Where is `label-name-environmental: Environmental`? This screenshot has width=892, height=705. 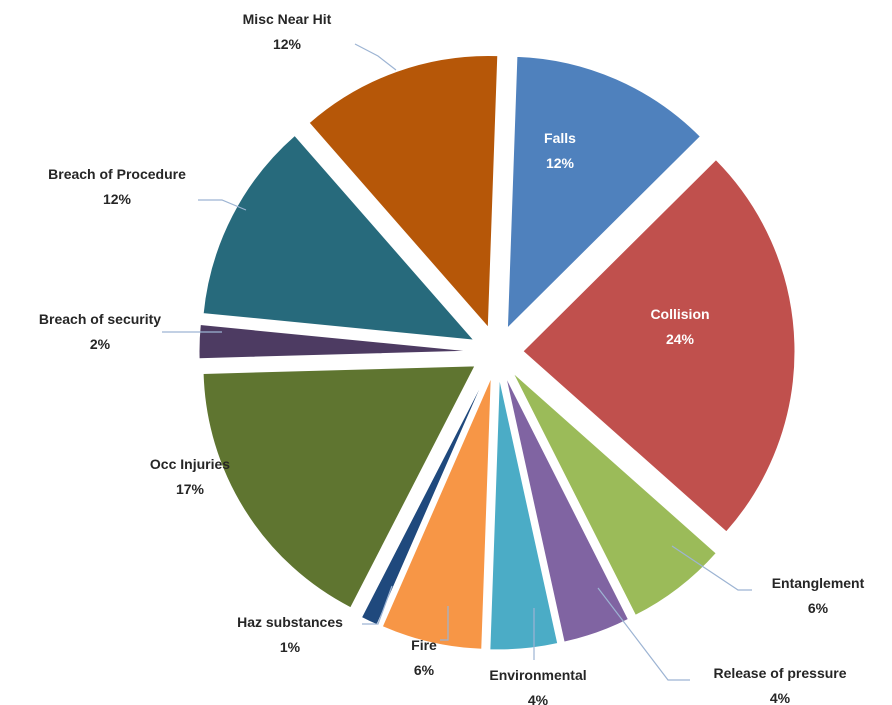
label-name-environmental: Environmental is located at coordinates (537, 675).